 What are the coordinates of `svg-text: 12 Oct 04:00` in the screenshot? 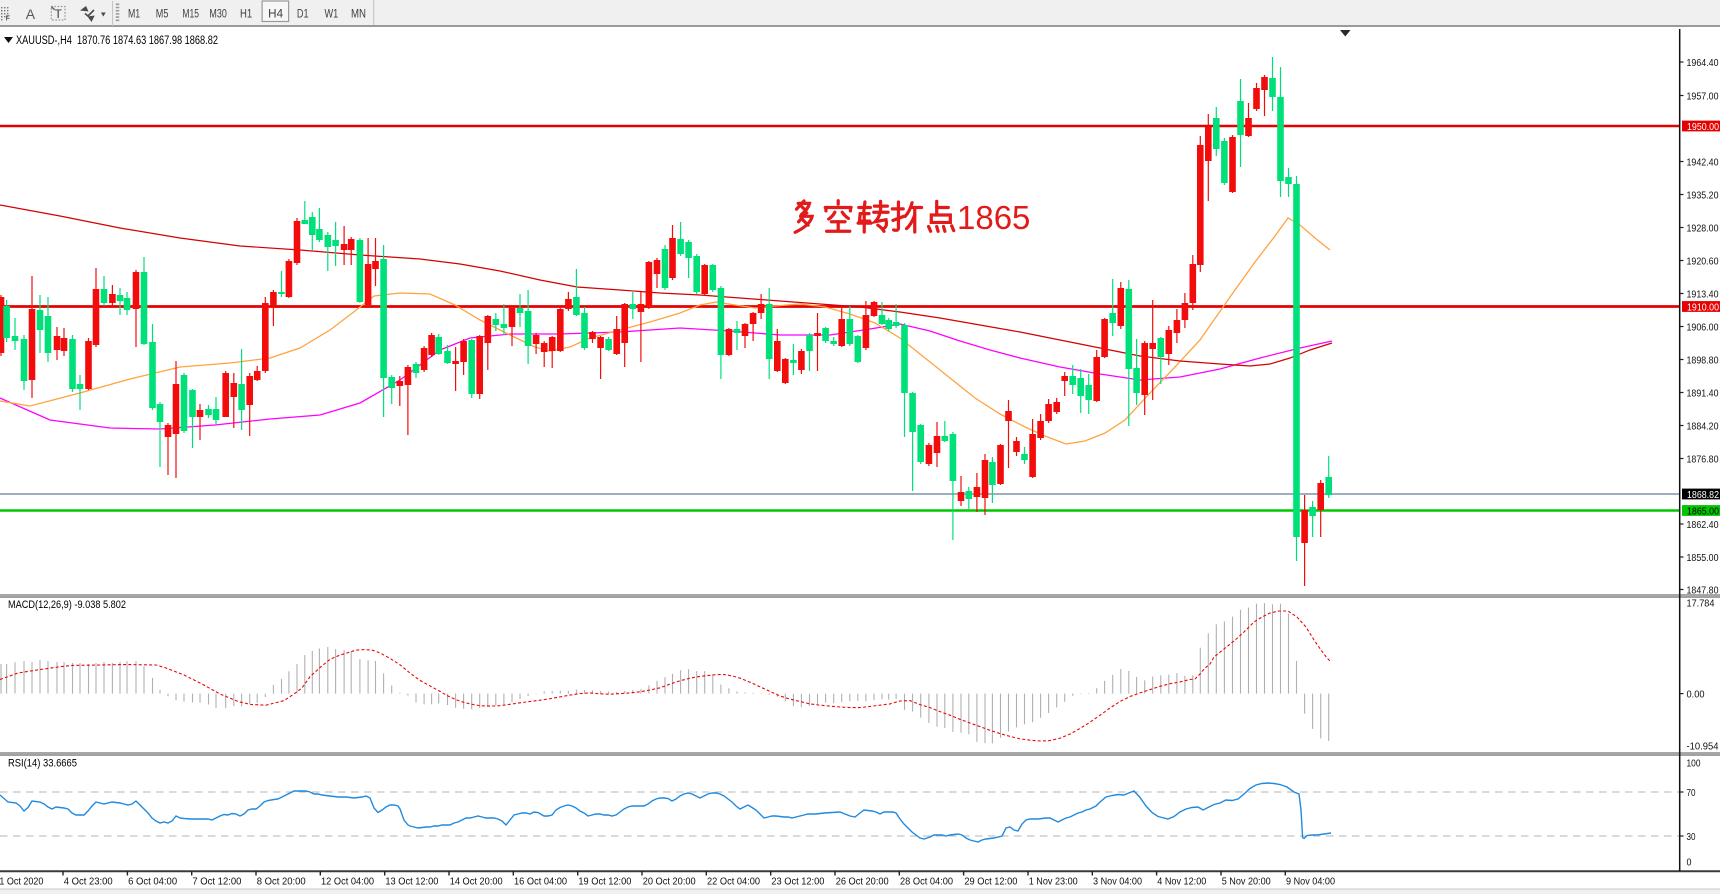 It's located at (347, 882).